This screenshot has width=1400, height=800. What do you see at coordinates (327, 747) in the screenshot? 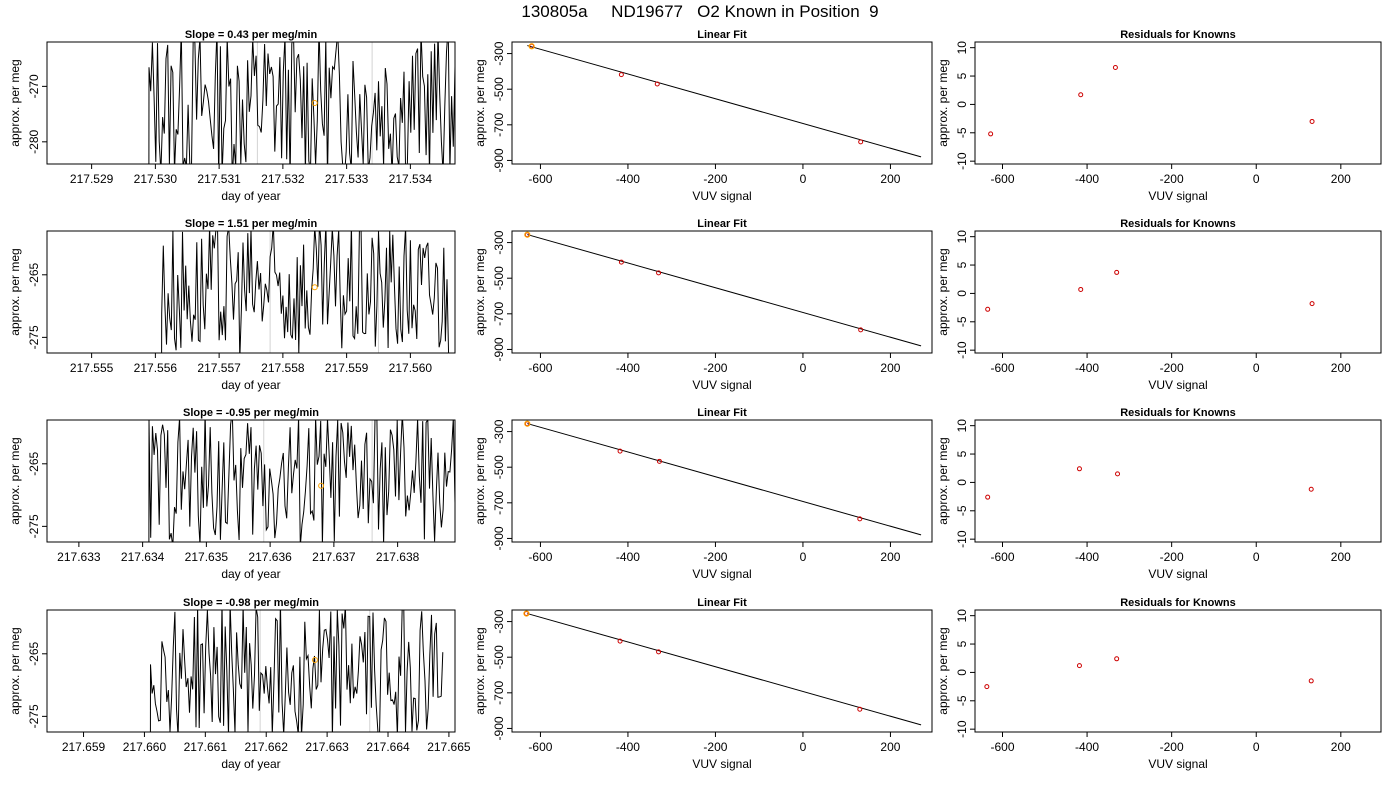
I see `x-tick-label: 217.663` at bounding box center [327, 747].